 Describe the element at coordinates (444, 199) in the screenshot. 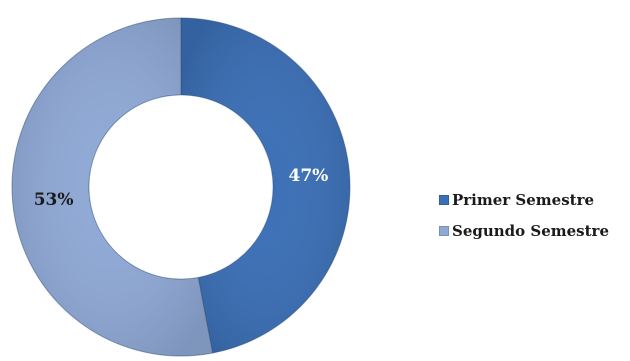

I see `legend-swatch-primer-semestre` at that location.